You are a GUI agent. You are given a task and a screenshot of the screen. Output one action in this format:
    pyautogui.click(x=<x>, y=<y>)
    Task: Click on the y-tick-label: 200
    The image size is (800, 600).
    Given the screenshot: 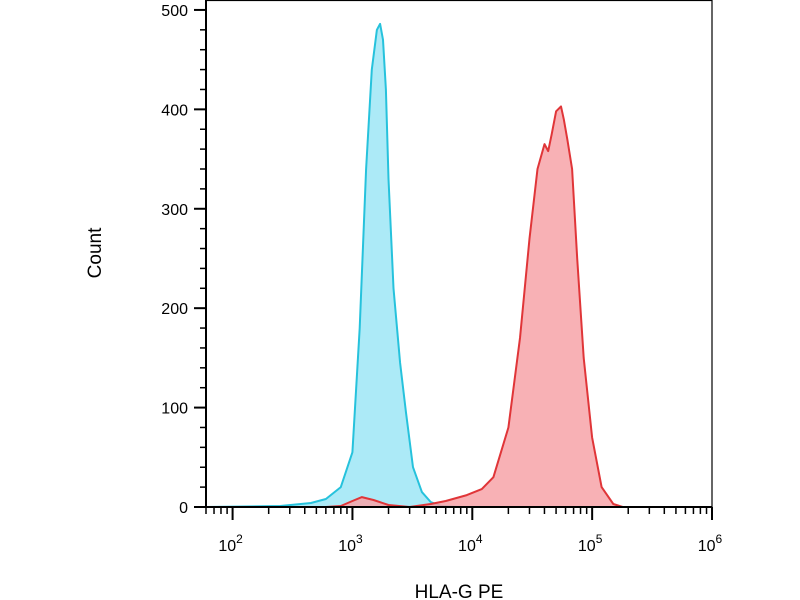 What is the action you would take?
    pyautogui.click(x=174, y=309)
    